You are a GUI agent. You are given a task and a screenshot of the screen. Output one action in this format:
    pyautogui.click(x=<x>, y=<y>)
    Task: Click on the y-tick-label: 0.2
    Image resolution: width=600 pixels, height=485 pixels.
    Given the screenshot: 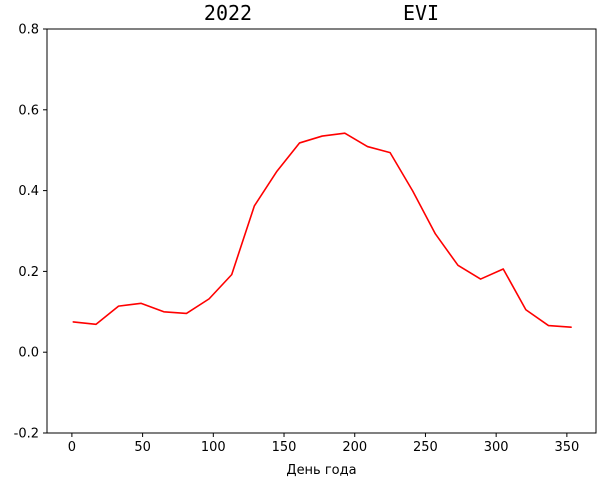 What is the action you would take?
    pyautogui.click(x=28, y=272)
    